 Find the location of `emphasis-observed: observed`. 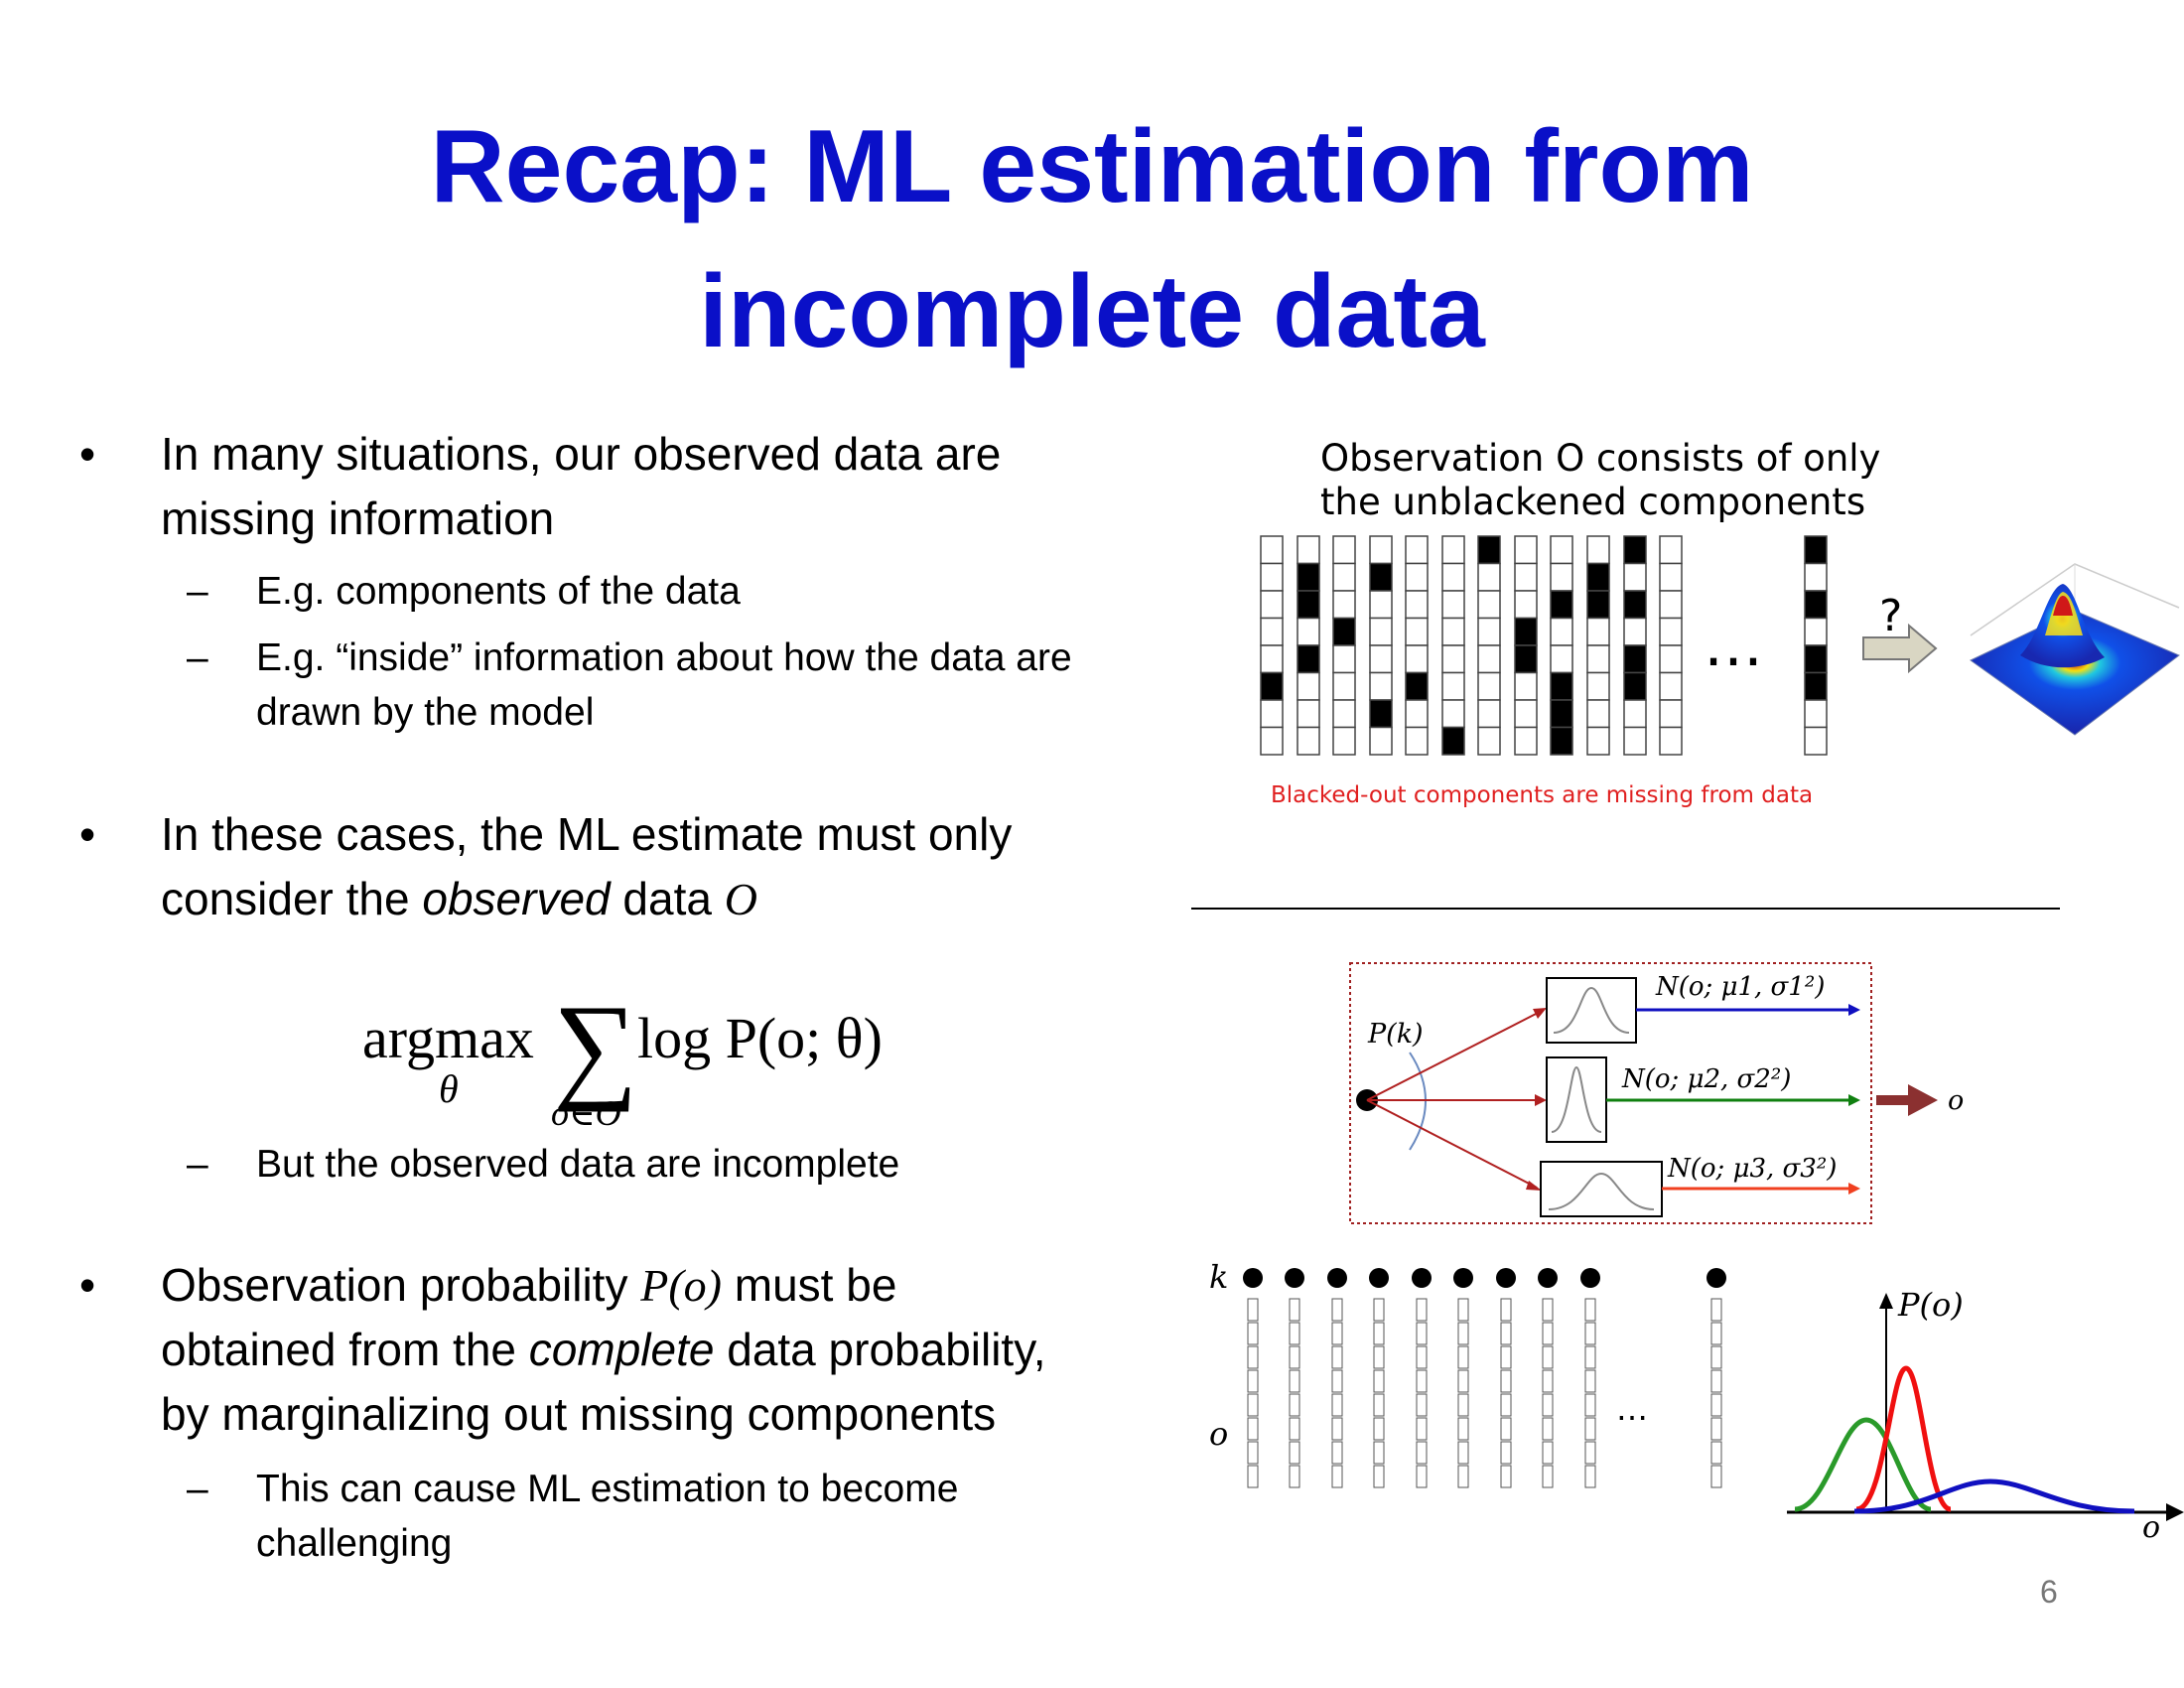

emphasis-observed: observed is located at coordinates (516, 898).